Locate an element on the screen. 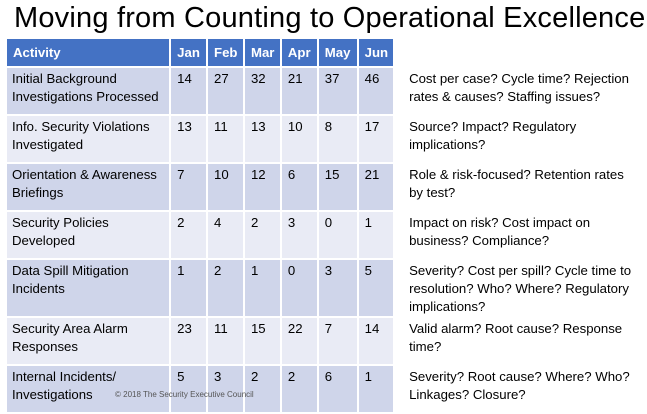 This screenshot has height=414, width=647. activity-cell: Data Spill Mitigation Incidents is located at coordinates (88, 288).